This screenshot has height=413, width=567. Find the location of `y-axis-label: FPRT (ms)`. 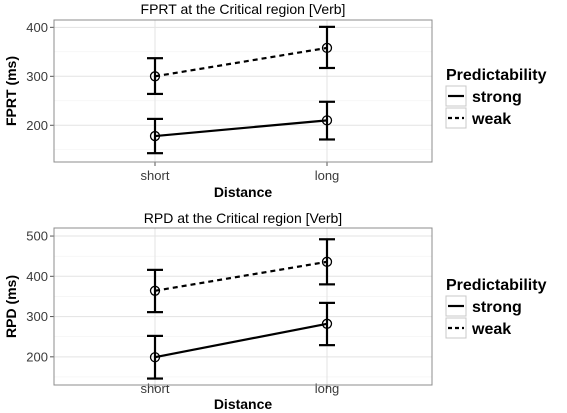

y-axis-label: FPRT (ms) is located at coordinates (11, 91).